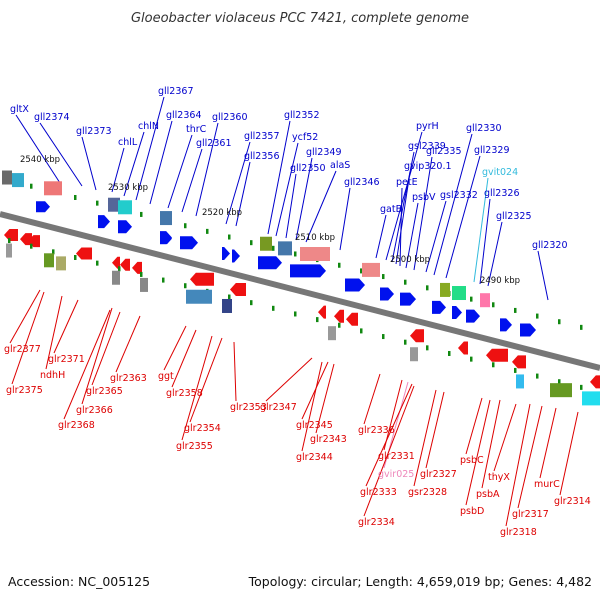 The image size is (600, 600). I want to click on gene-label: gvit024, so click(500, 172).